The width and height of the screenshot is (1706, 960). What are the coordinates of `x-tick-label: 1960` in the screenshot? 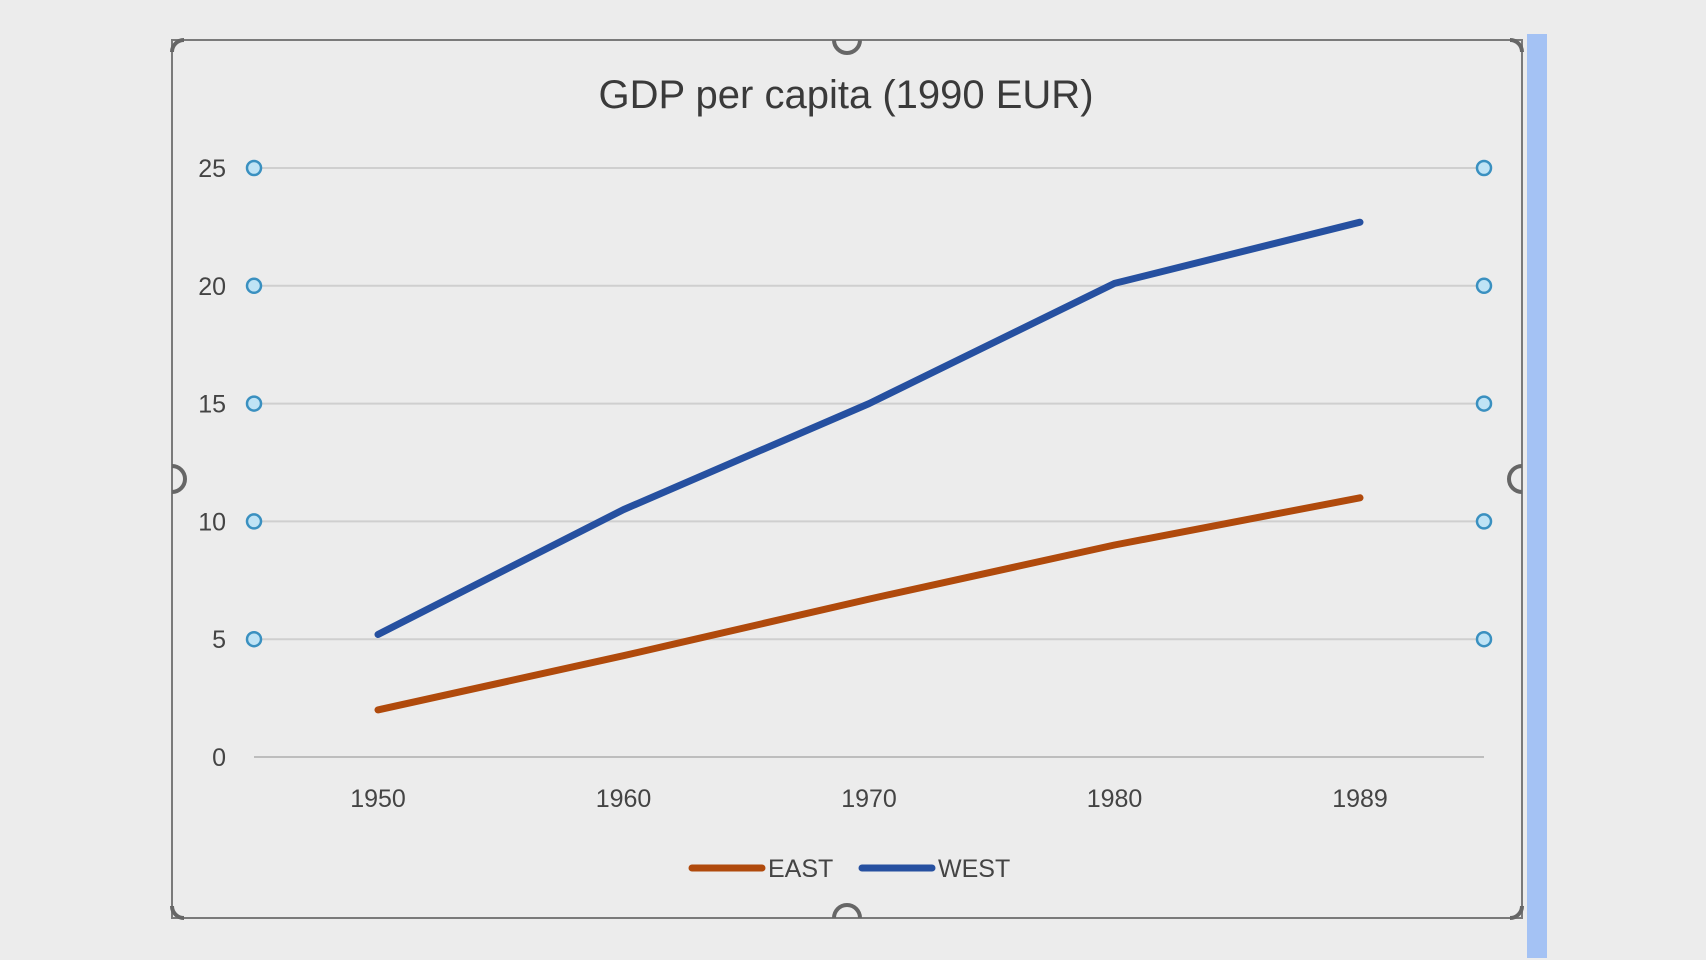 It's located at (624, 799).